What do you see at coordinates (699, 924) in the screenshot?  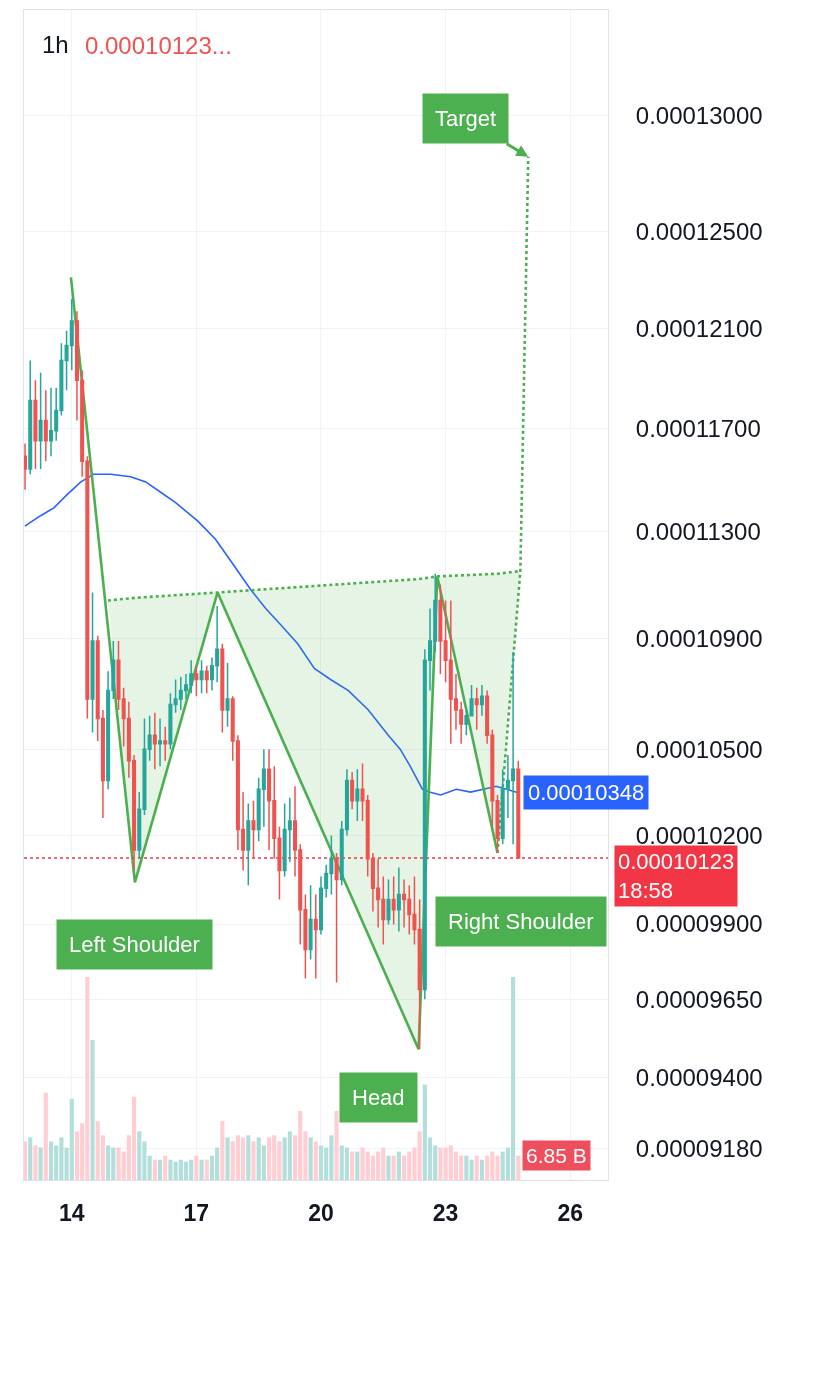 I see `y-tick-label: 0.00009900` at bounding box center [699, 924].